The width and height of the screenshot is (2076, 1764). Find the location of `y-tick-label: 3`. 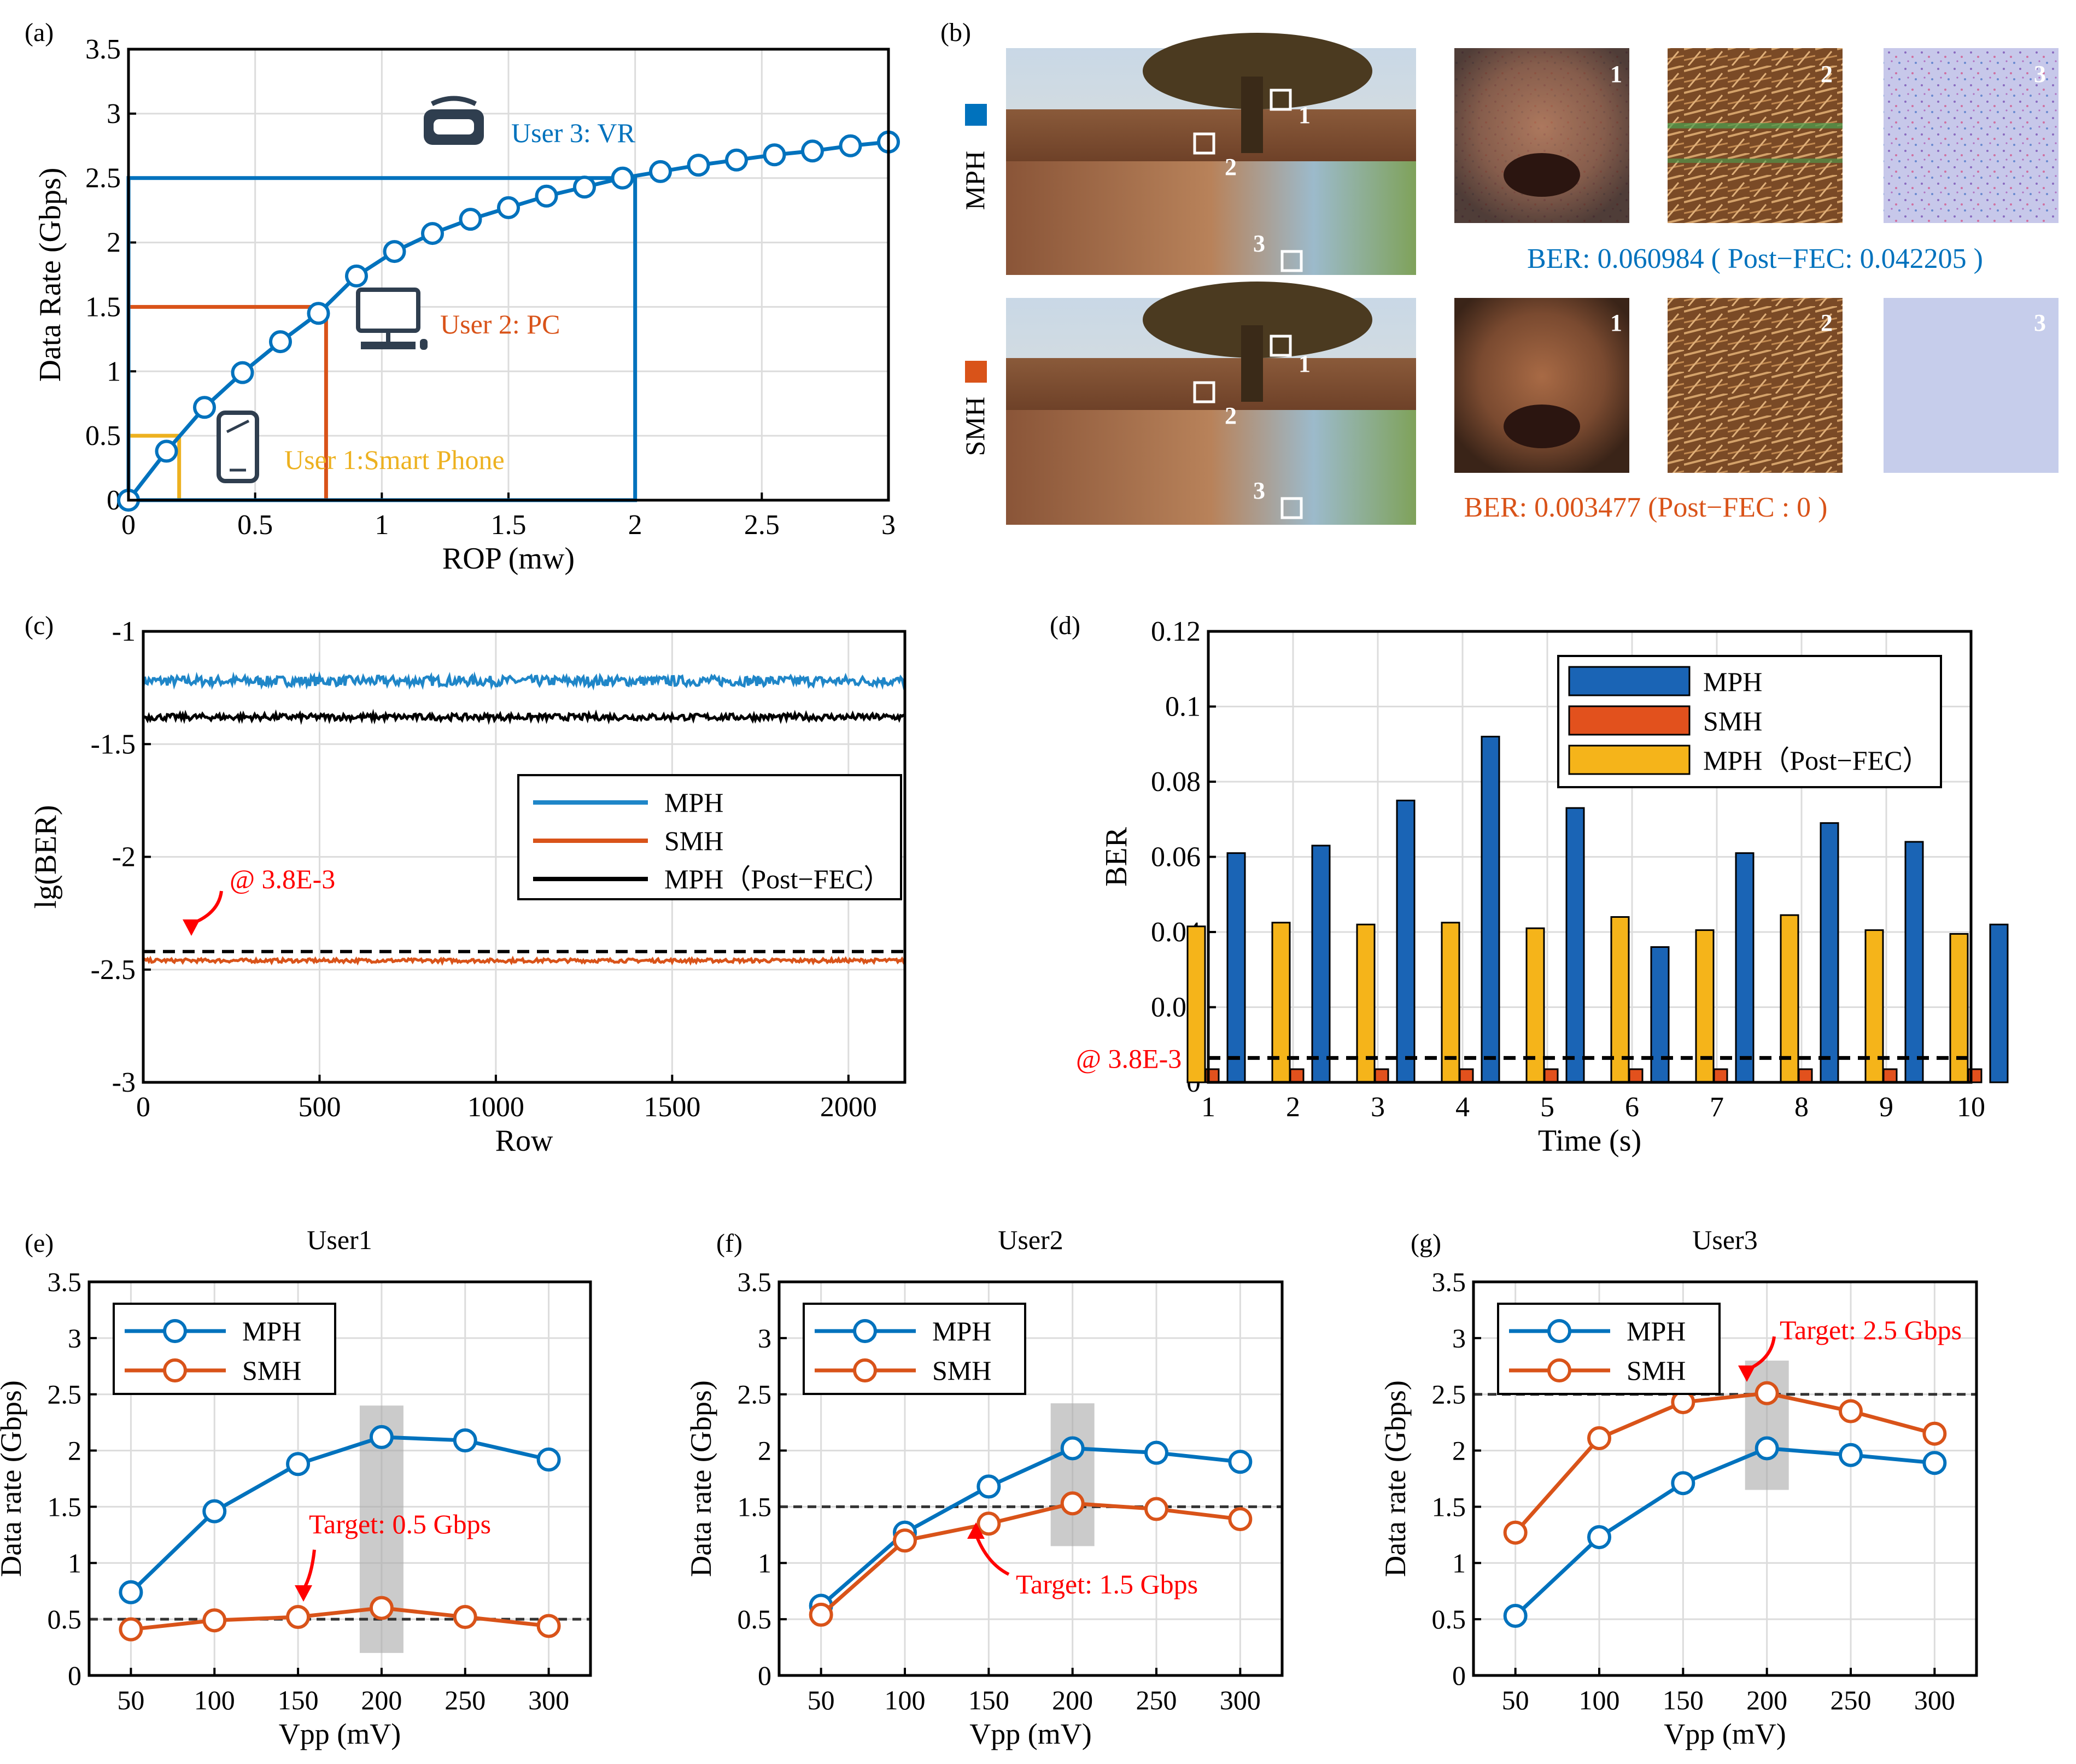

y-tick-label: 3 is located at coordinates (74, 1338).